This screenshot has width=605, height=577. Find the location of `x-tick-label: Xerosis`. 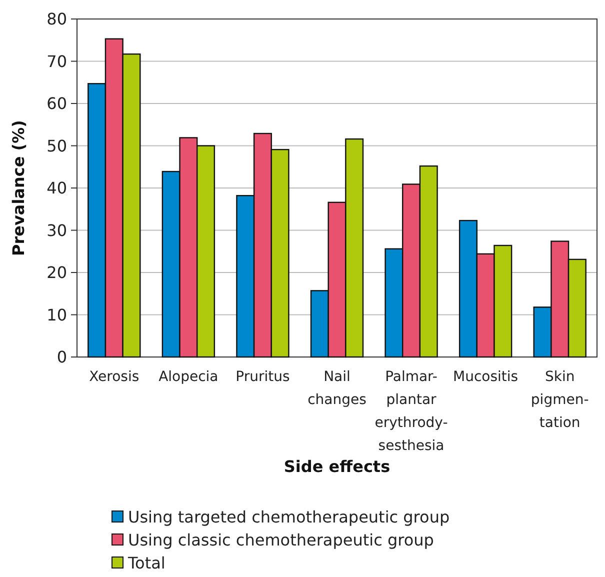

x-tick-label: Xerosis is located at coordinates (114, 377).